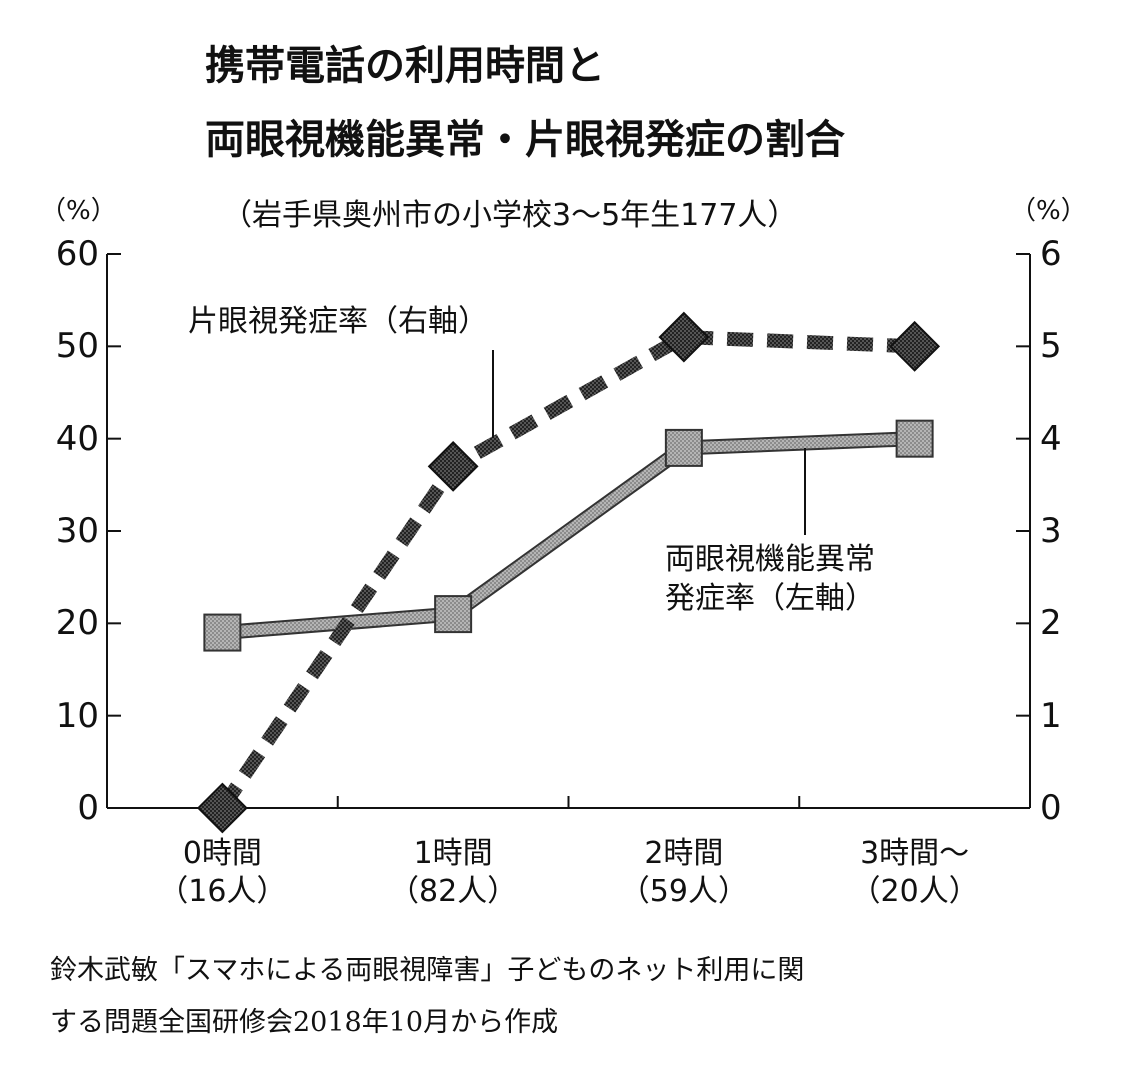 Image resolution: width=1129 pixels, height=1086 pixels. Describe the element at coordinates (453, 853) in the screenshot. I see `x-category-name: 1時間` at that location.